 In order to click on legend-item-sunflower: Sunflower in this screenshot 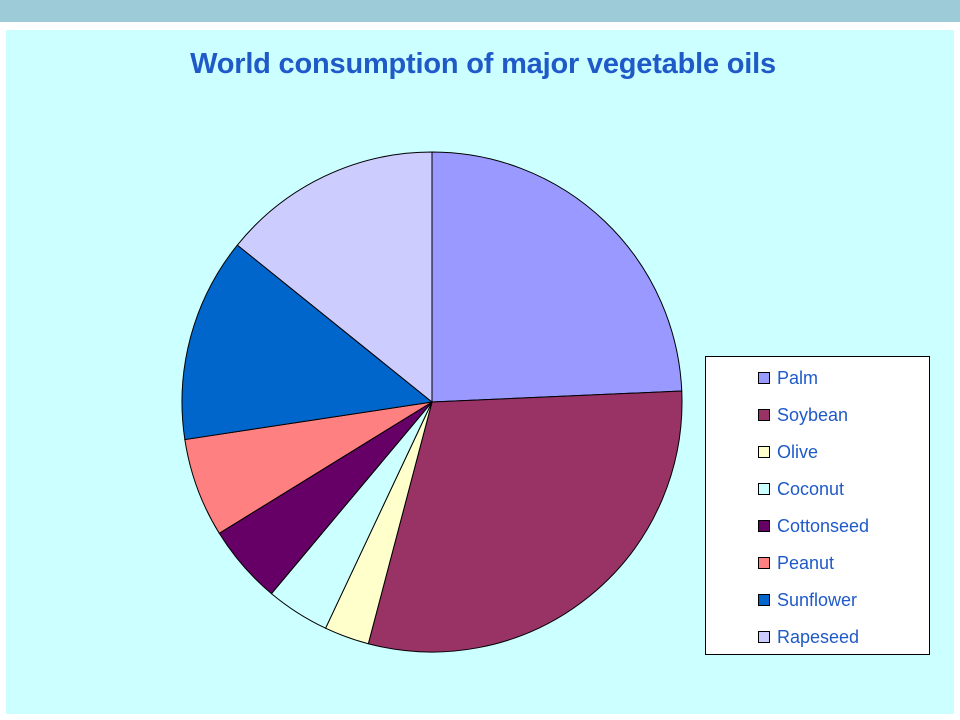, I will do `click(807, 600)`.